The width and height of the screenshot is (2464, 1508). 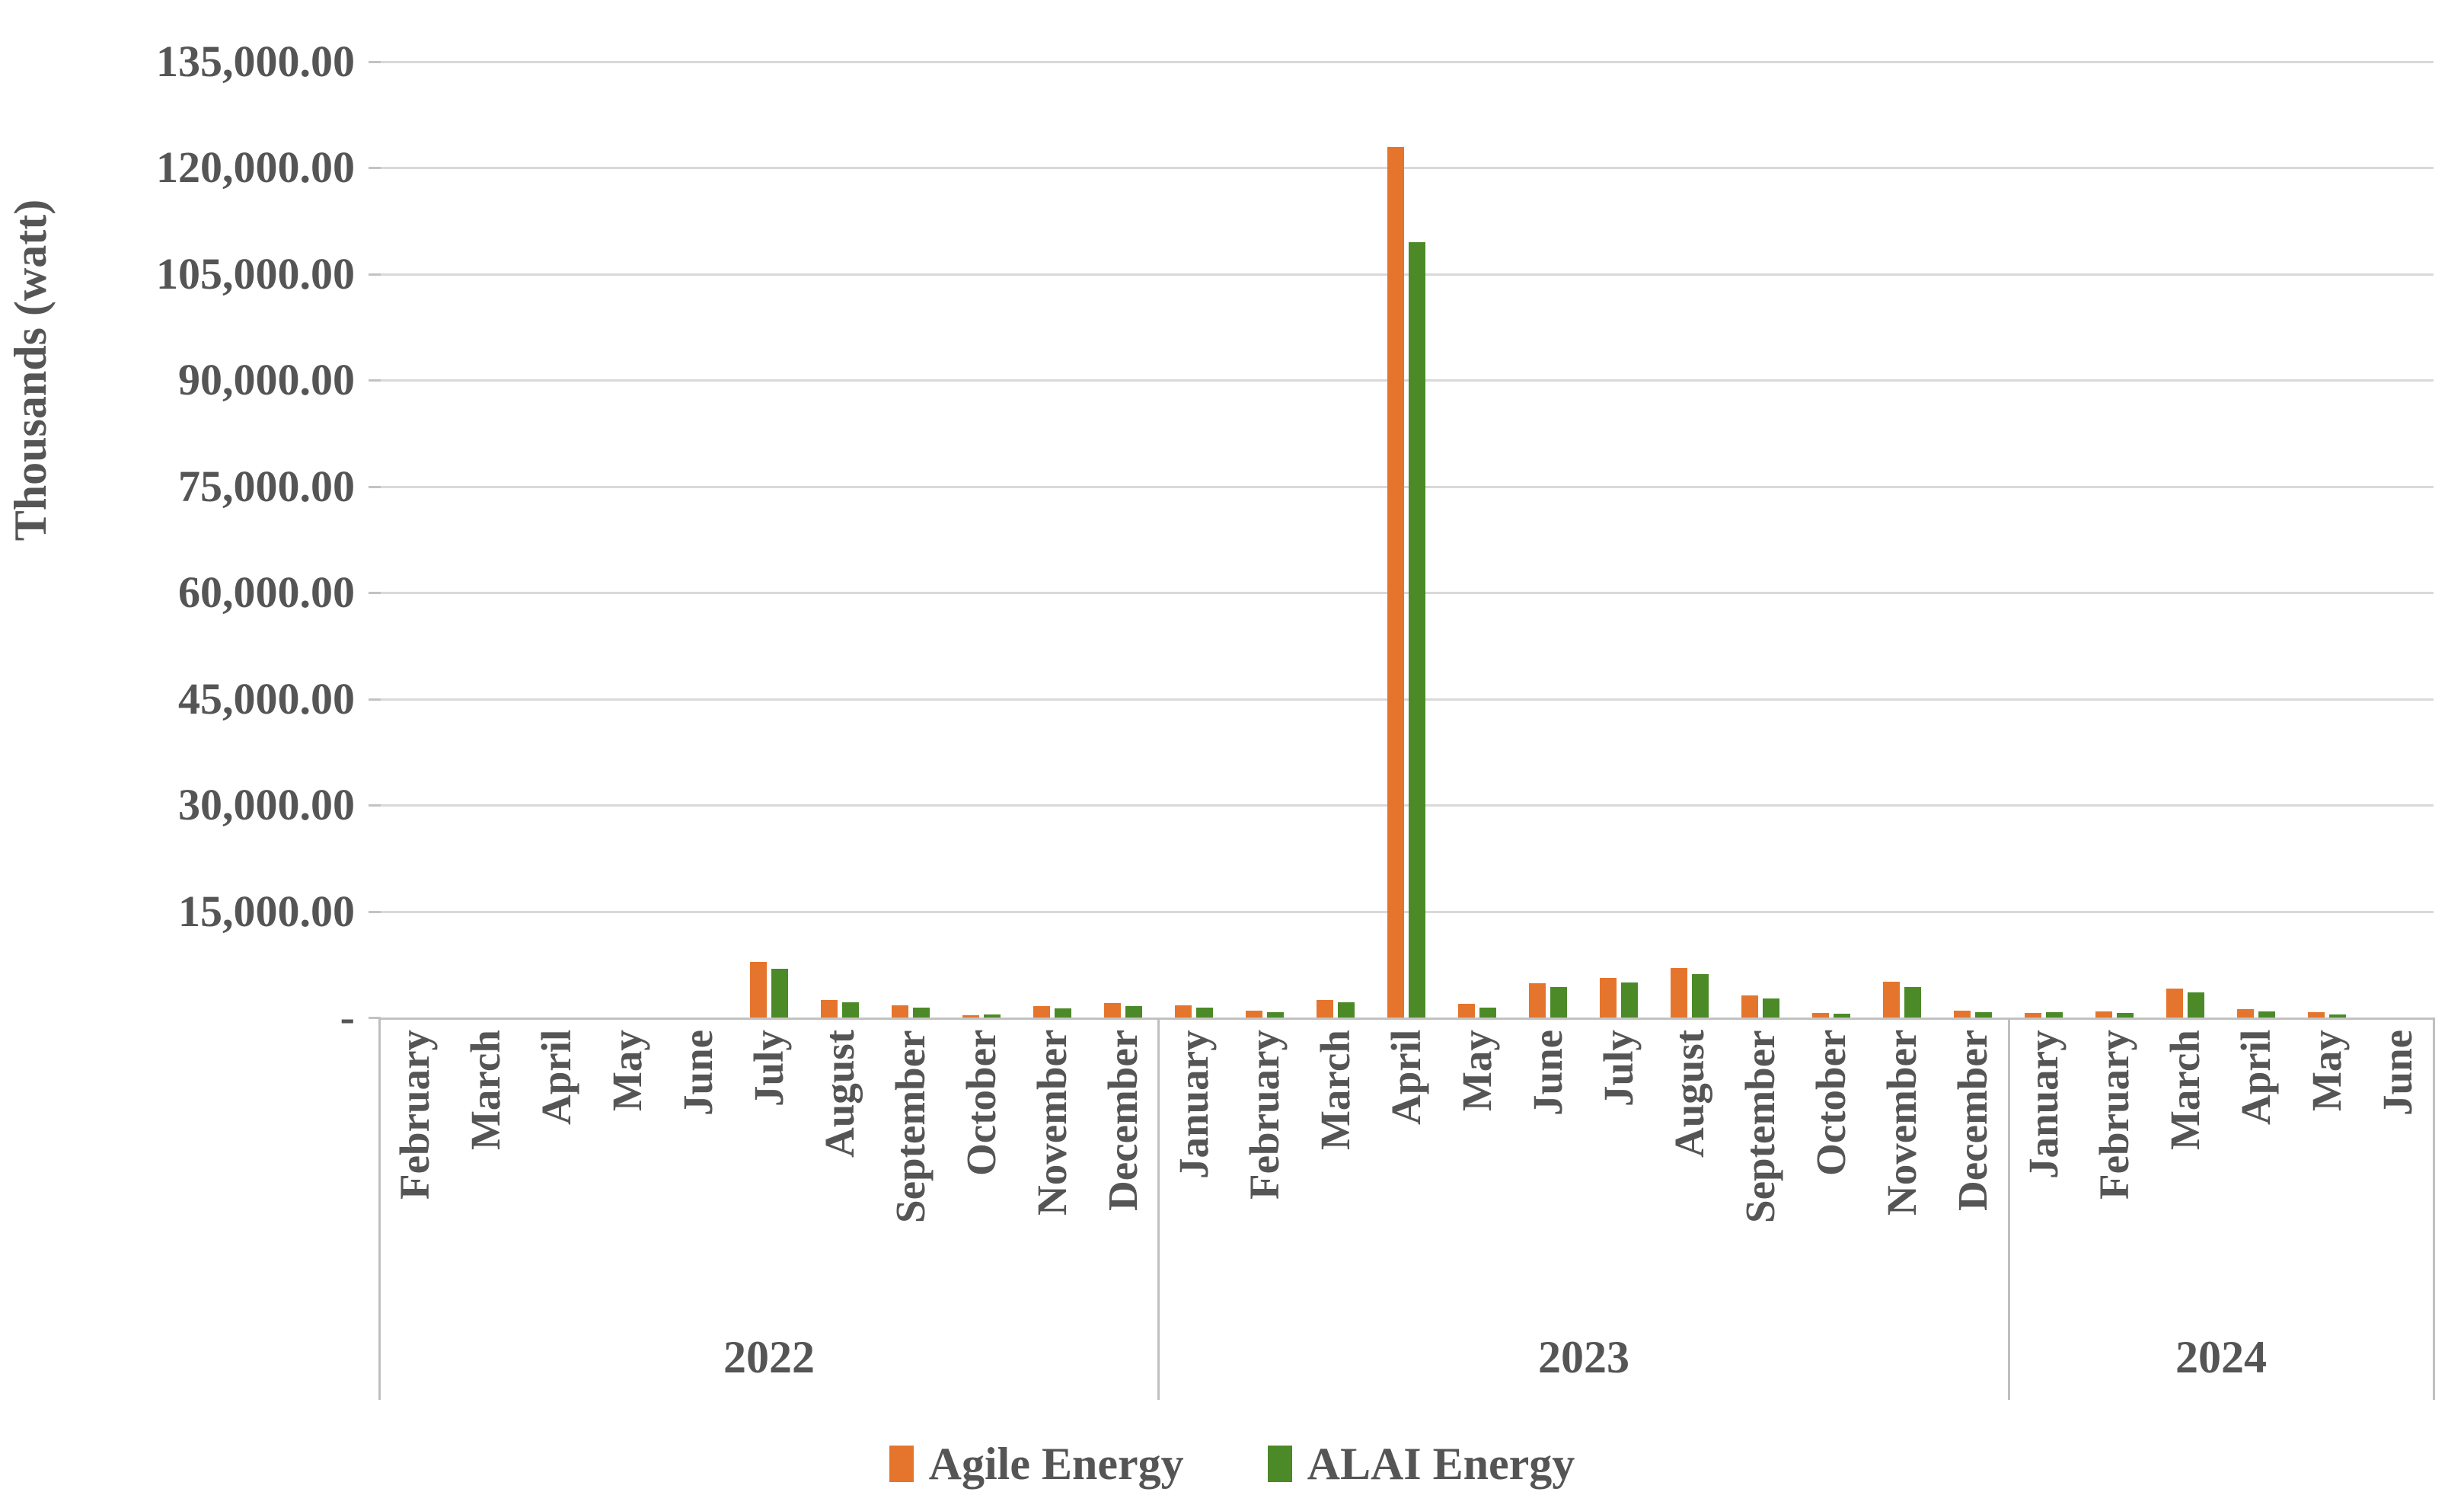 What do you see at coordinates (347, 1017) in the screenshot?
I see `y-tick-label: -` at bounding box center [347, 1017].